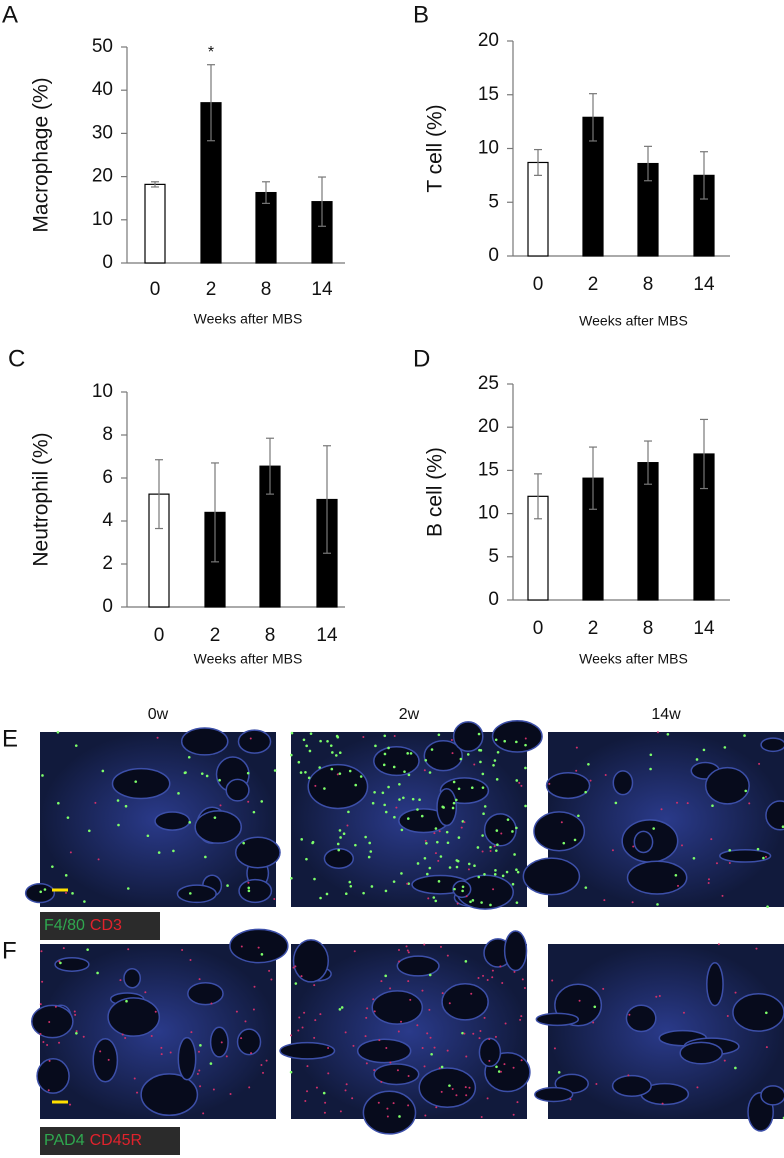 The height and width of the screenshot is (1158, 784). What do you see at coordinates (488, 40) in the screenshot?
I see `y-tick-label: 20` at bounding box center [488, 40].